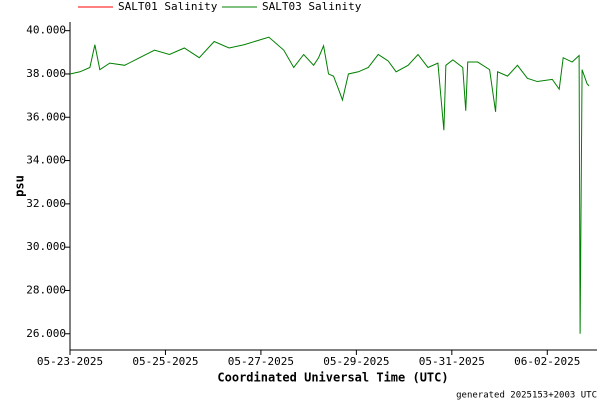  I want to click on x-tick-label: 05-31-2025, so click(452, 361).